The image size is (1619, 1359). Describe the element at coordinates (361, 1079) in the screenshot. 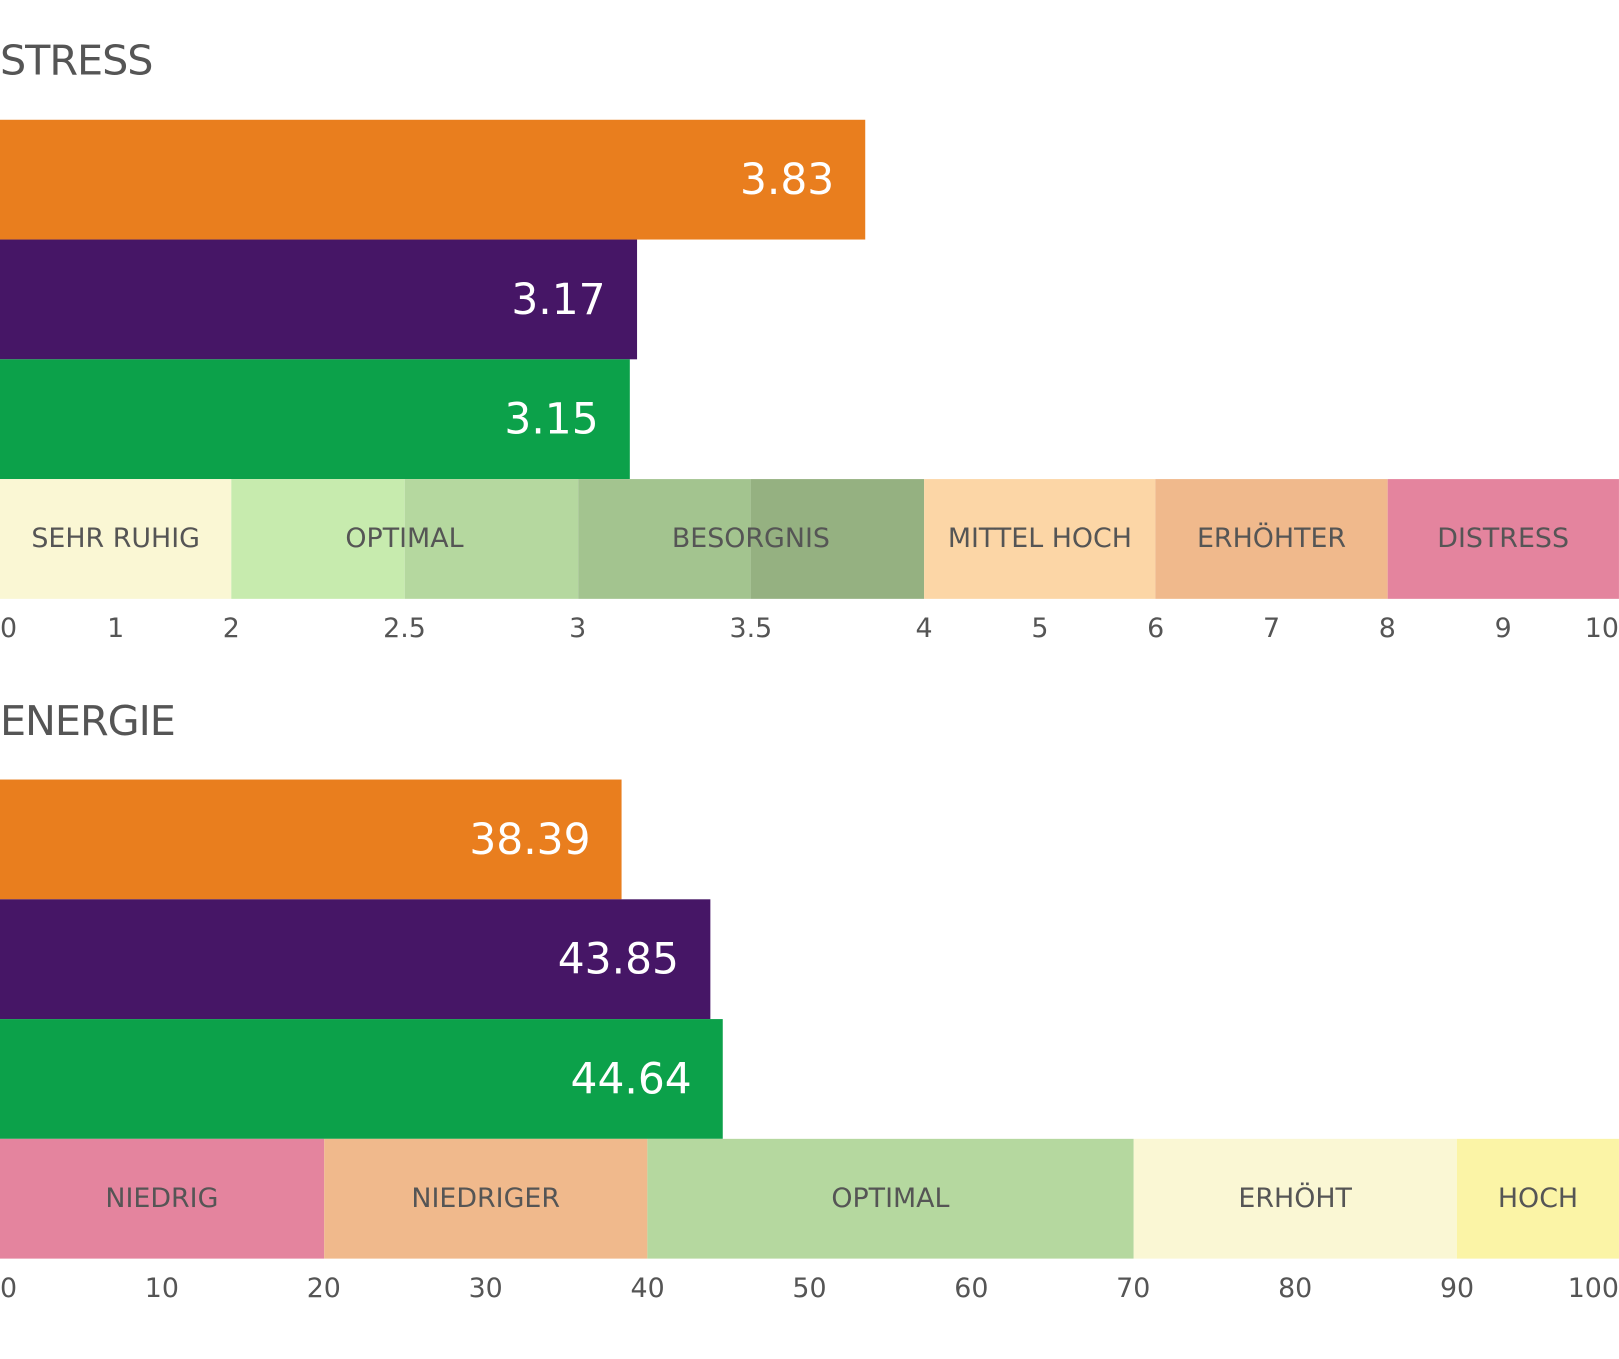

I see `bar: 44.64` at that location.